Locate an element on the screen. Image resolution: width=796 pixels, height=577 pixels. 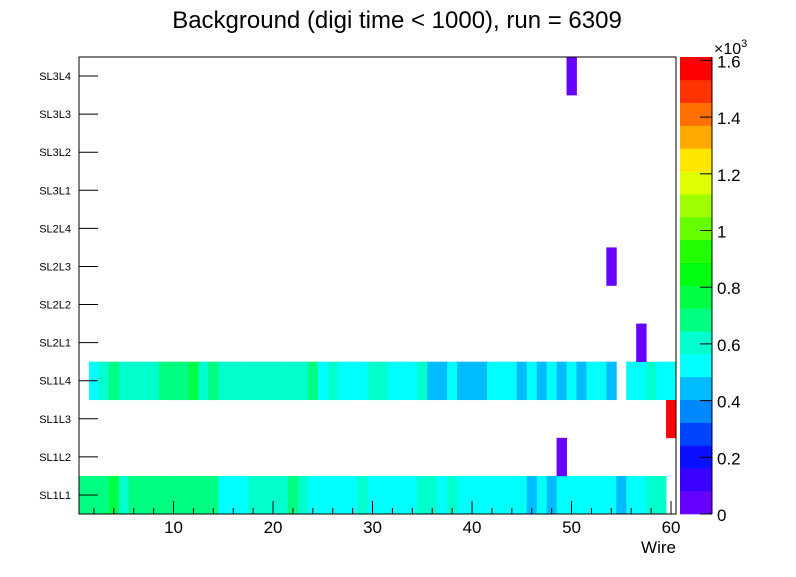
palette-tick-label: 0.4 is located at coordinates (729, 402).